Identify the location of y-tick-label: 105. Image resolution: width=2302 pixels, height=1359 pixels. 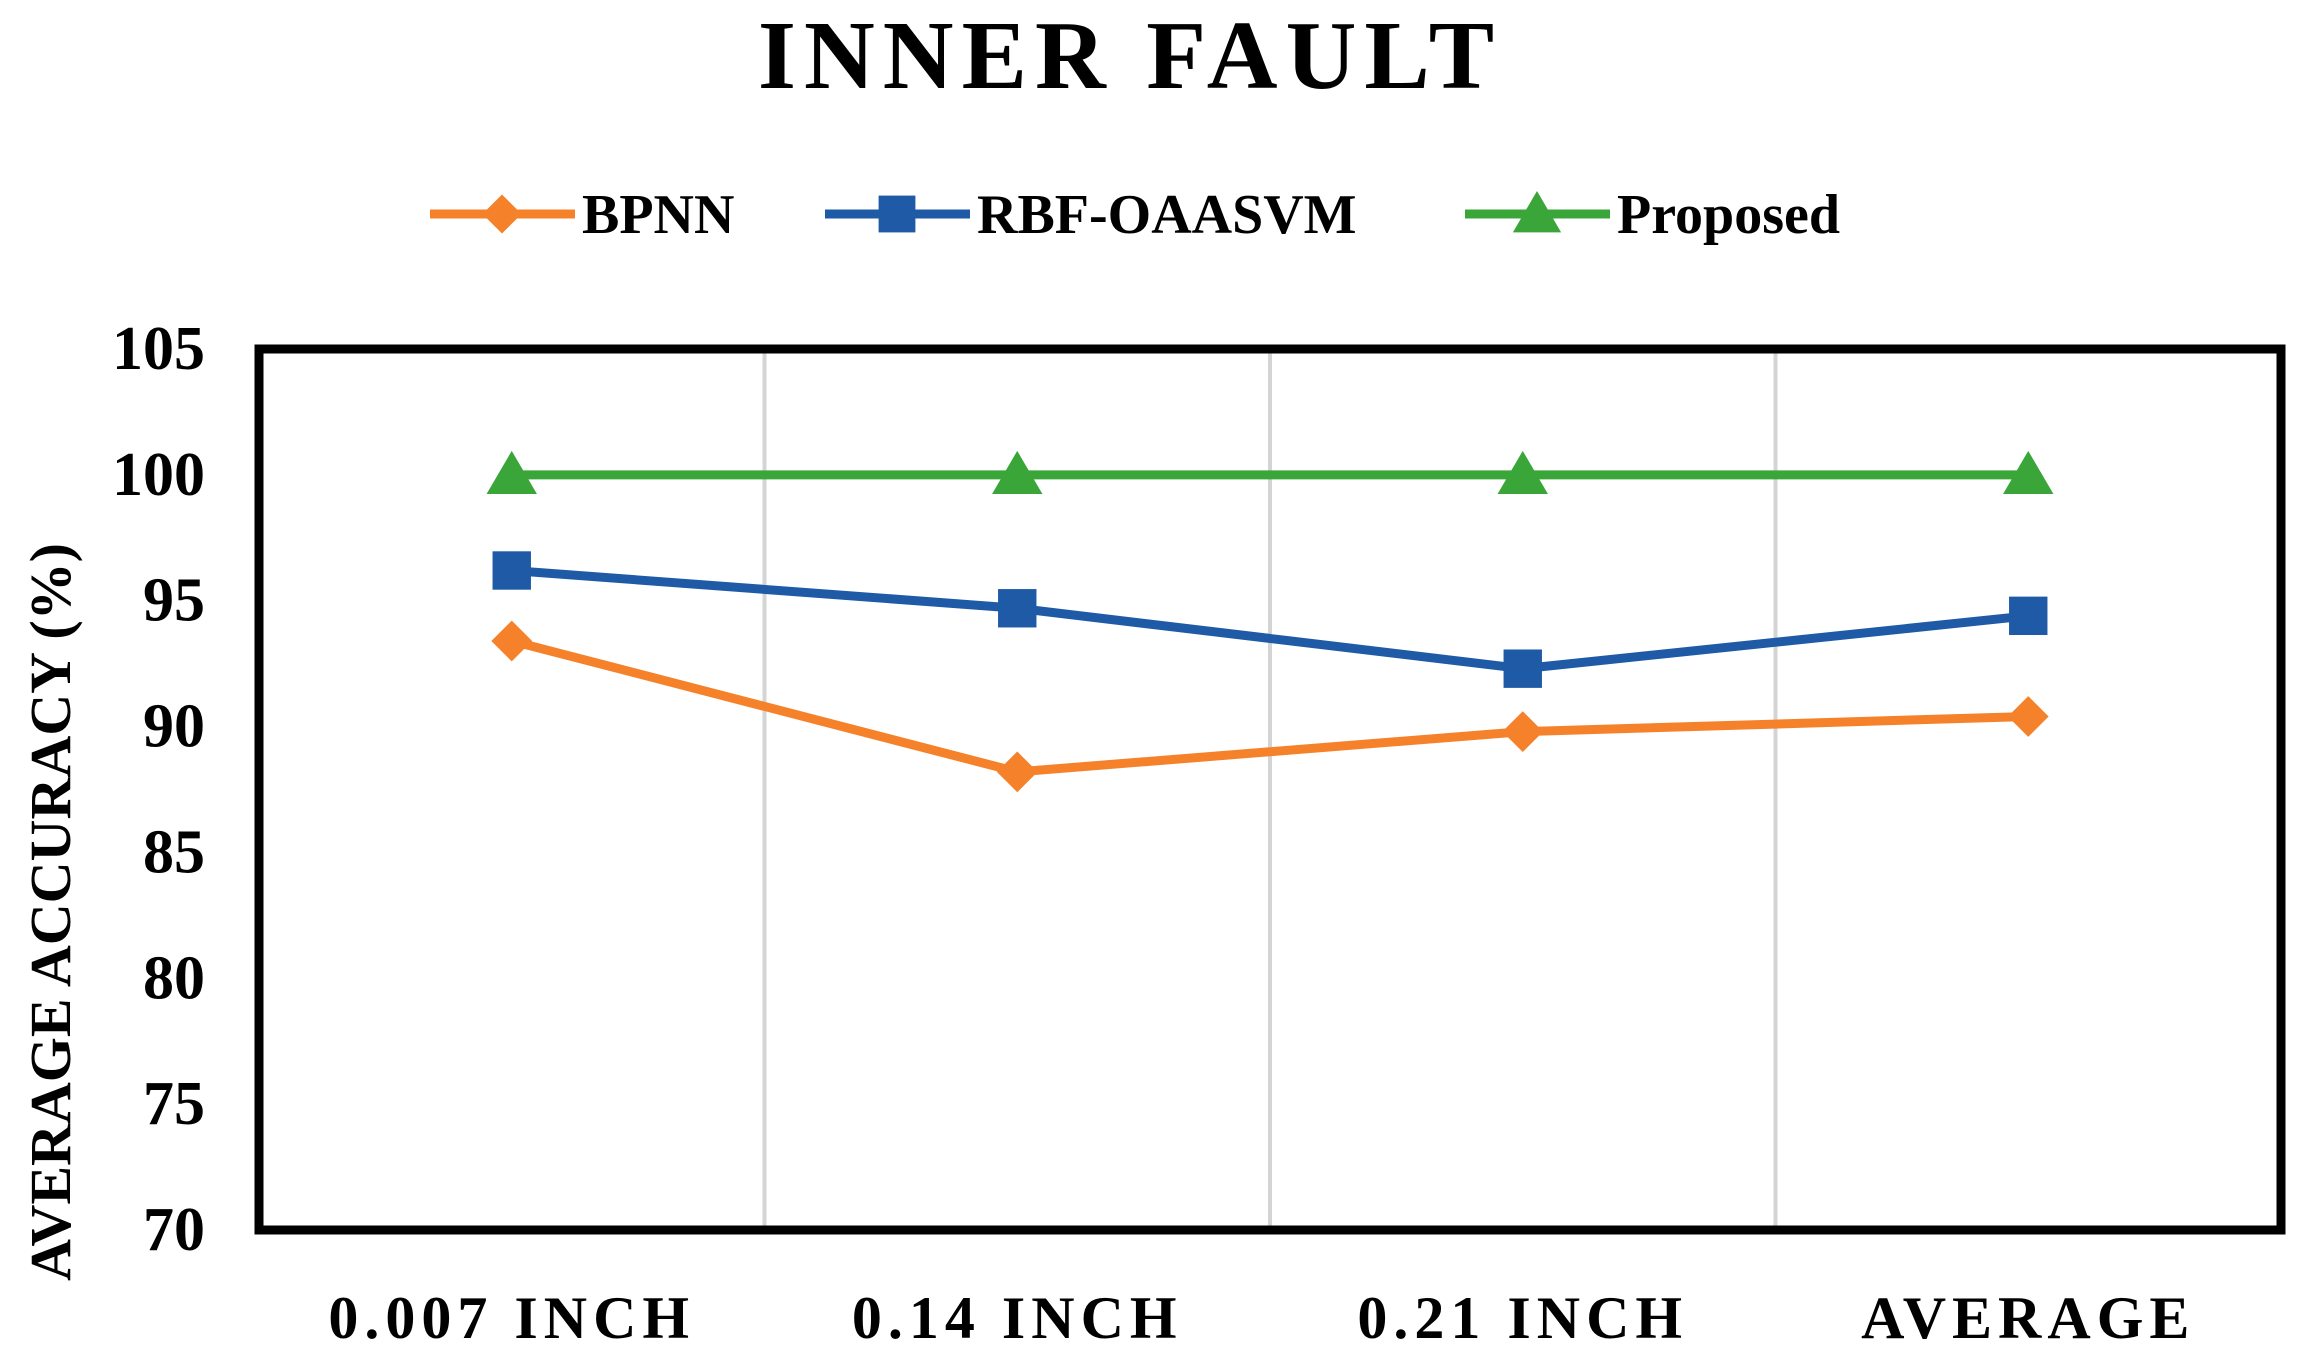
(158, 349).